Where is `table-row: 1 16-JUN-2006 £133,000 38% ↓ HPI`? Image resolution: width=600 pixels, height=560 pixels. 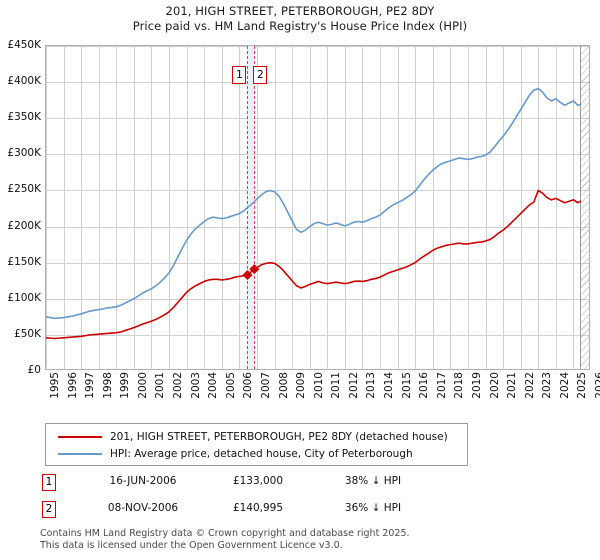 table-row: 1 16-JUN-2006 £133,000 38% ↓ HPI is located at coordinates (253, 486).